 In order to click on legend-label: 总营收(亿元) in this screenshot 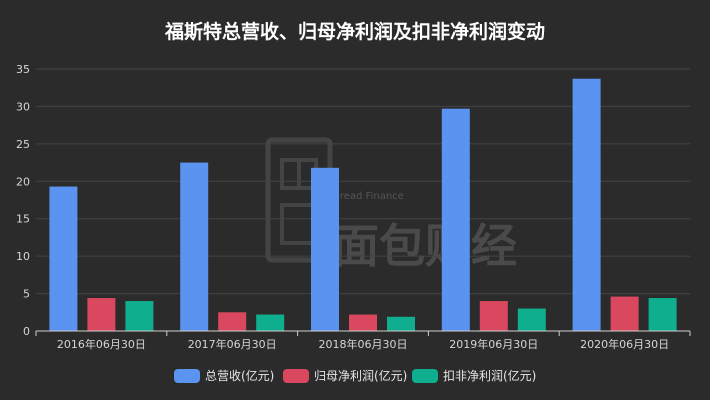, I will do `click(239, 375)`.